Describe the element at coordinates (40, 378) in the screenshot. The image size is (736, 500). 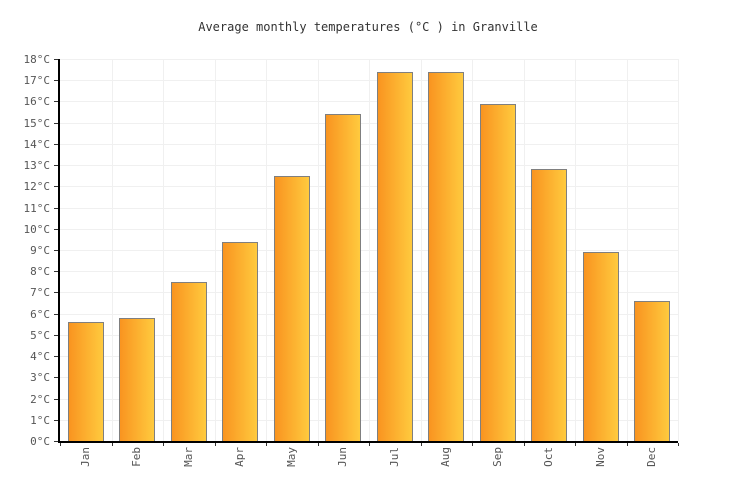
I see `y-axis-label: 3°C` at that location.